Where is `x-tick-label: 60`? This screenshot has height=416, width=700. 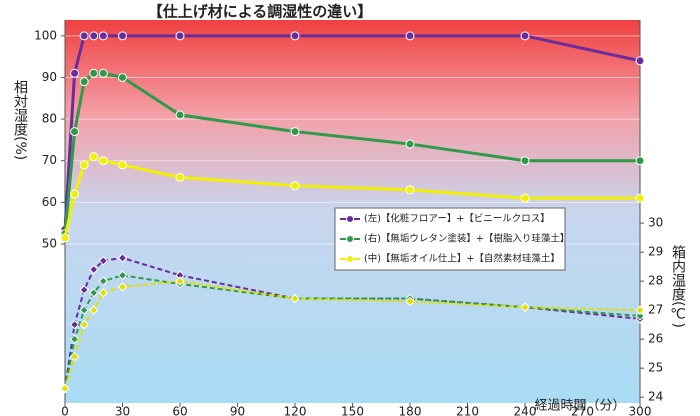 x-tick-label: 60 is located at coordinates (179, 410).